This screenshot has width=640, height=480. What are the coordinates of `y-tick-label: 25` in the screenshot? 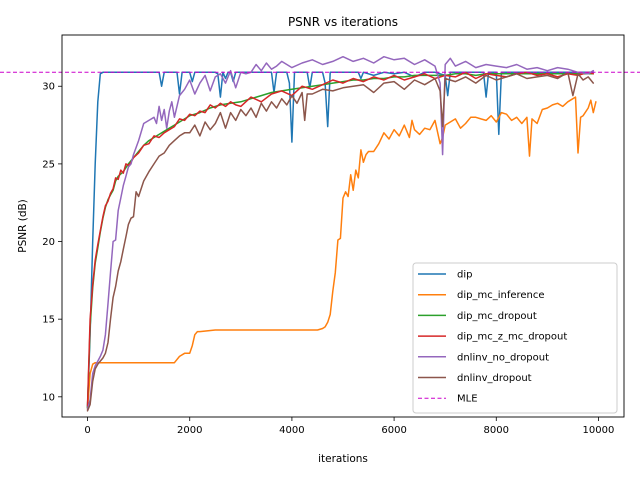 It's located at (48, 164).